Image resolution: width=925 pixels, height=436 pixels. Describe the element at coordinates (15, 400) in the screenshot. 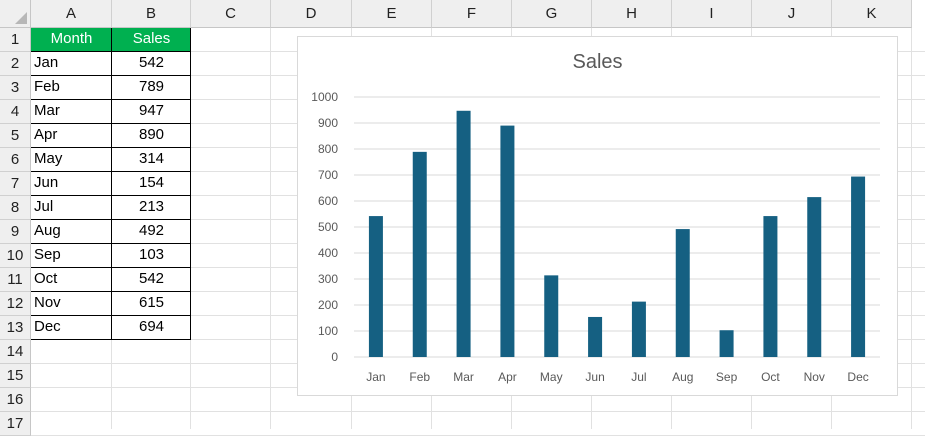

I see `row-header-16: 16` at that location.